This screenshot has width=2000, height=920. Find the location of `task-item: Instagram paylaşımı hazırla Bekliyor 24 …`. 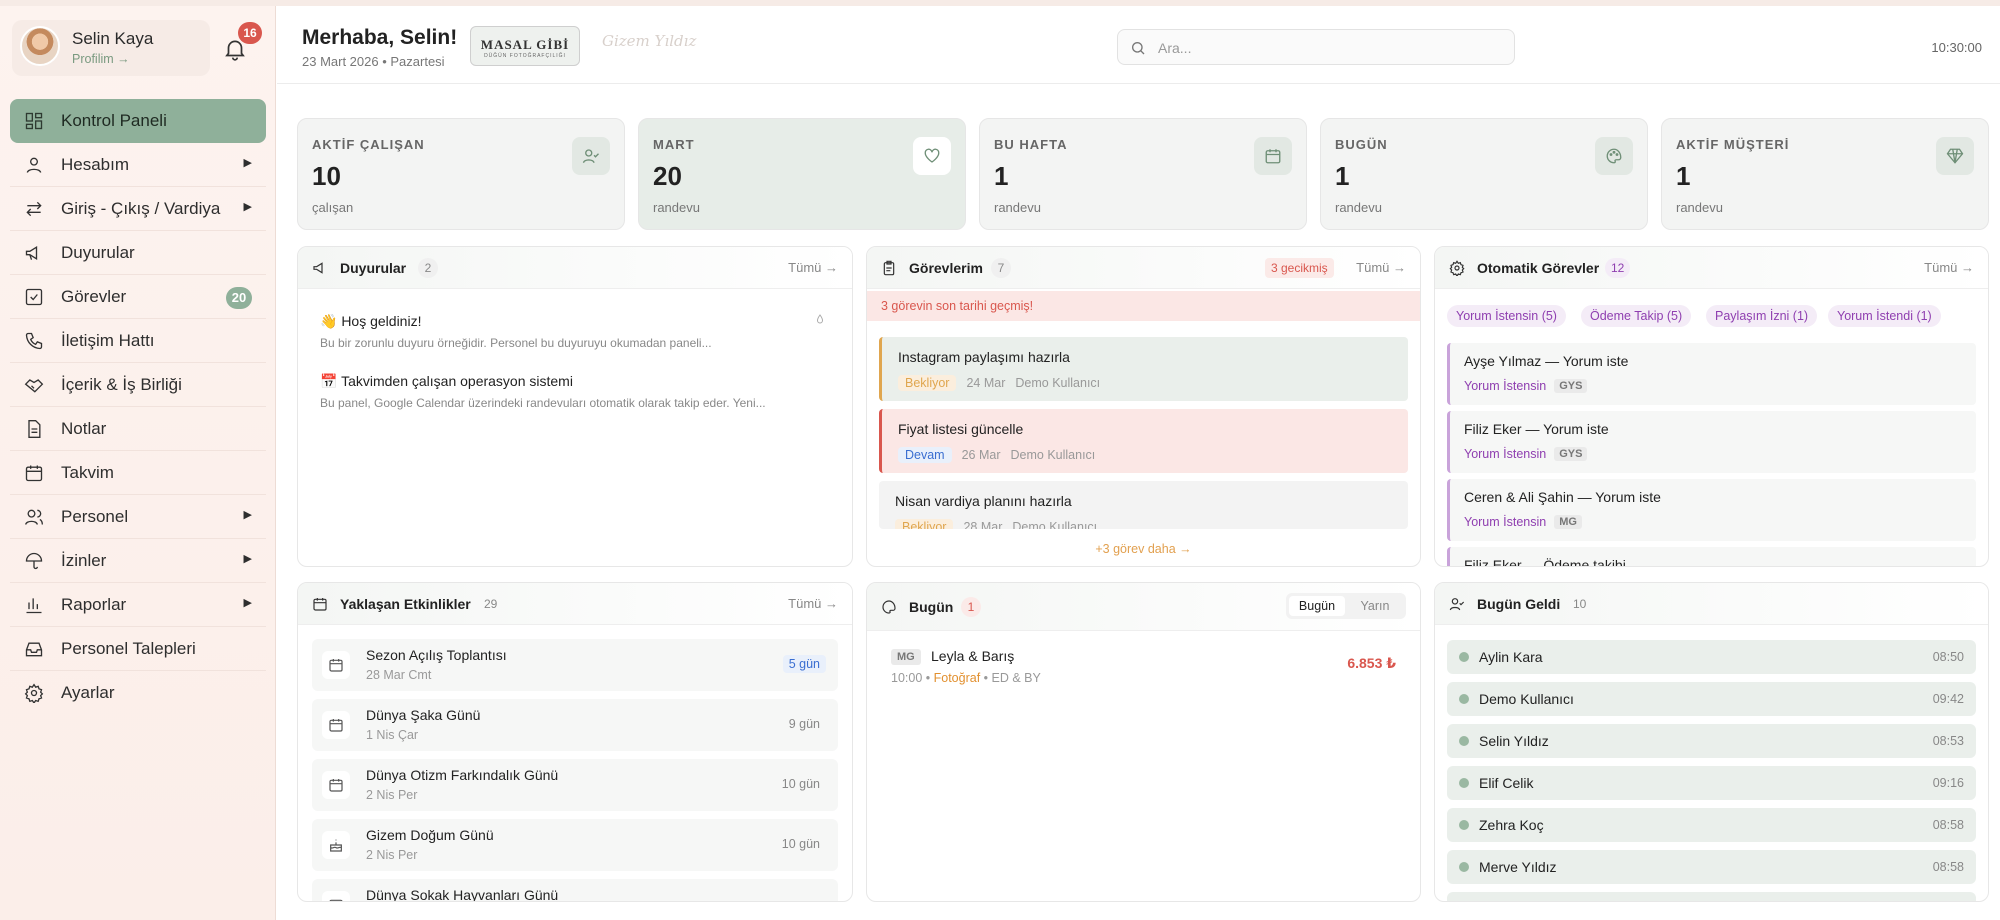

task-item: Instagram paylaşımı hazırla Bekliyor 24 … is located at coordinates (1143, 369).